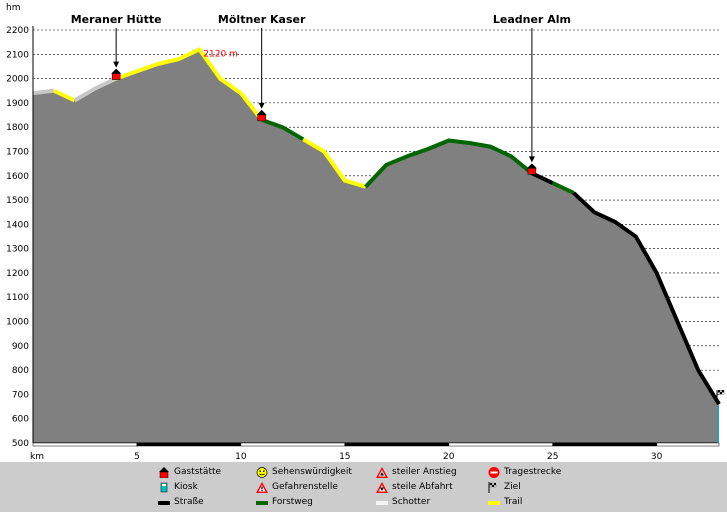  What do you see at coordinates (411, 502) in the screenshot?
I see `legend-label: Schotter` at bounding box center [411, 502].